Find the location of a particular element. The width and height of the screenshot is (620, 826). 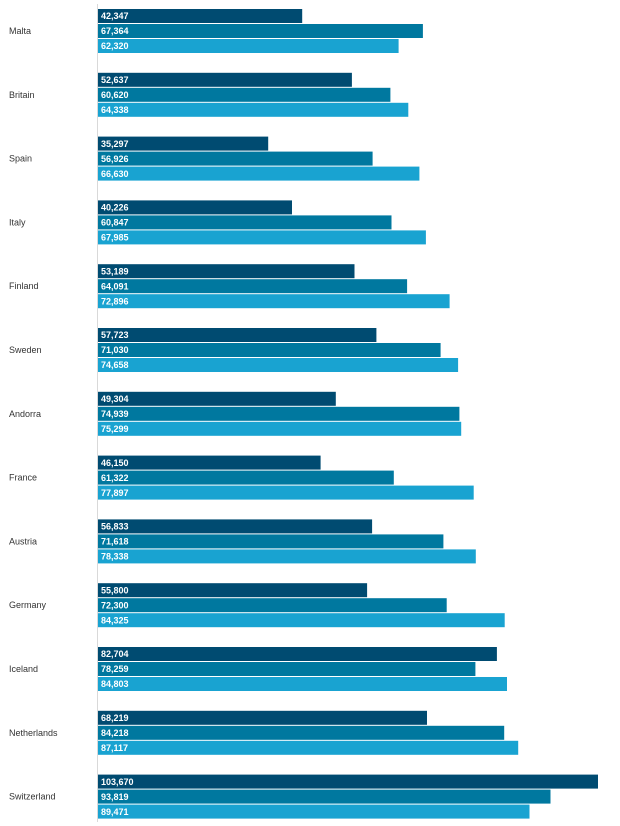

category-label-germany: Germany is located at coordinates (28, 605).